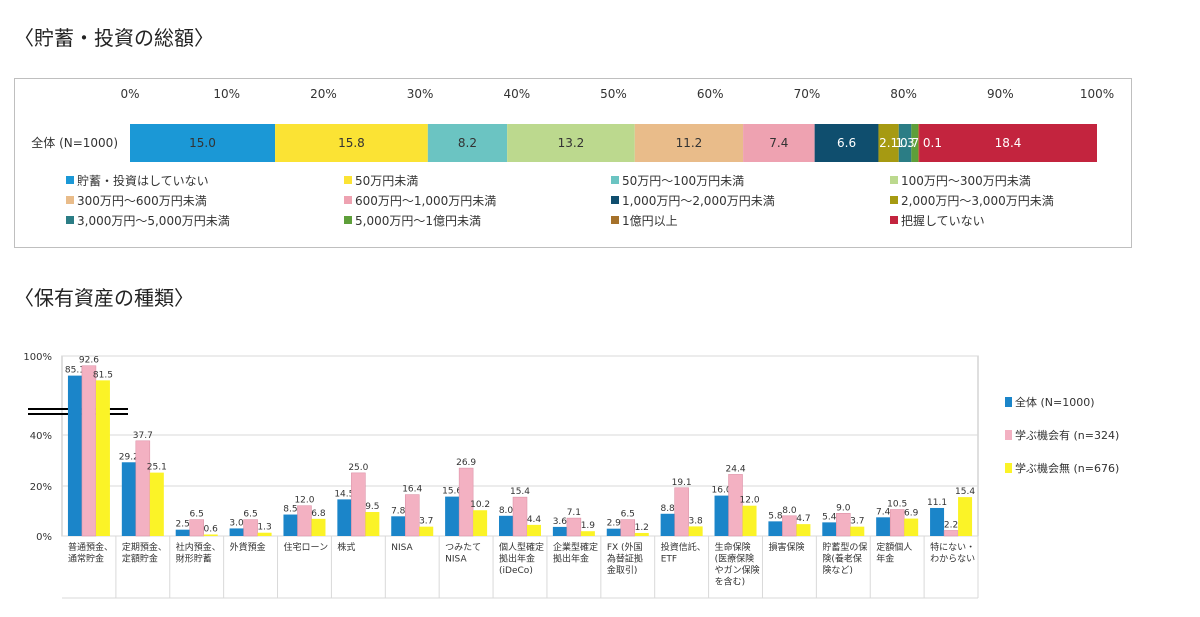  Describe the element at coordinates (140, 559) in the screenshot. I see `x-category-label: 定額貯金` at that location.